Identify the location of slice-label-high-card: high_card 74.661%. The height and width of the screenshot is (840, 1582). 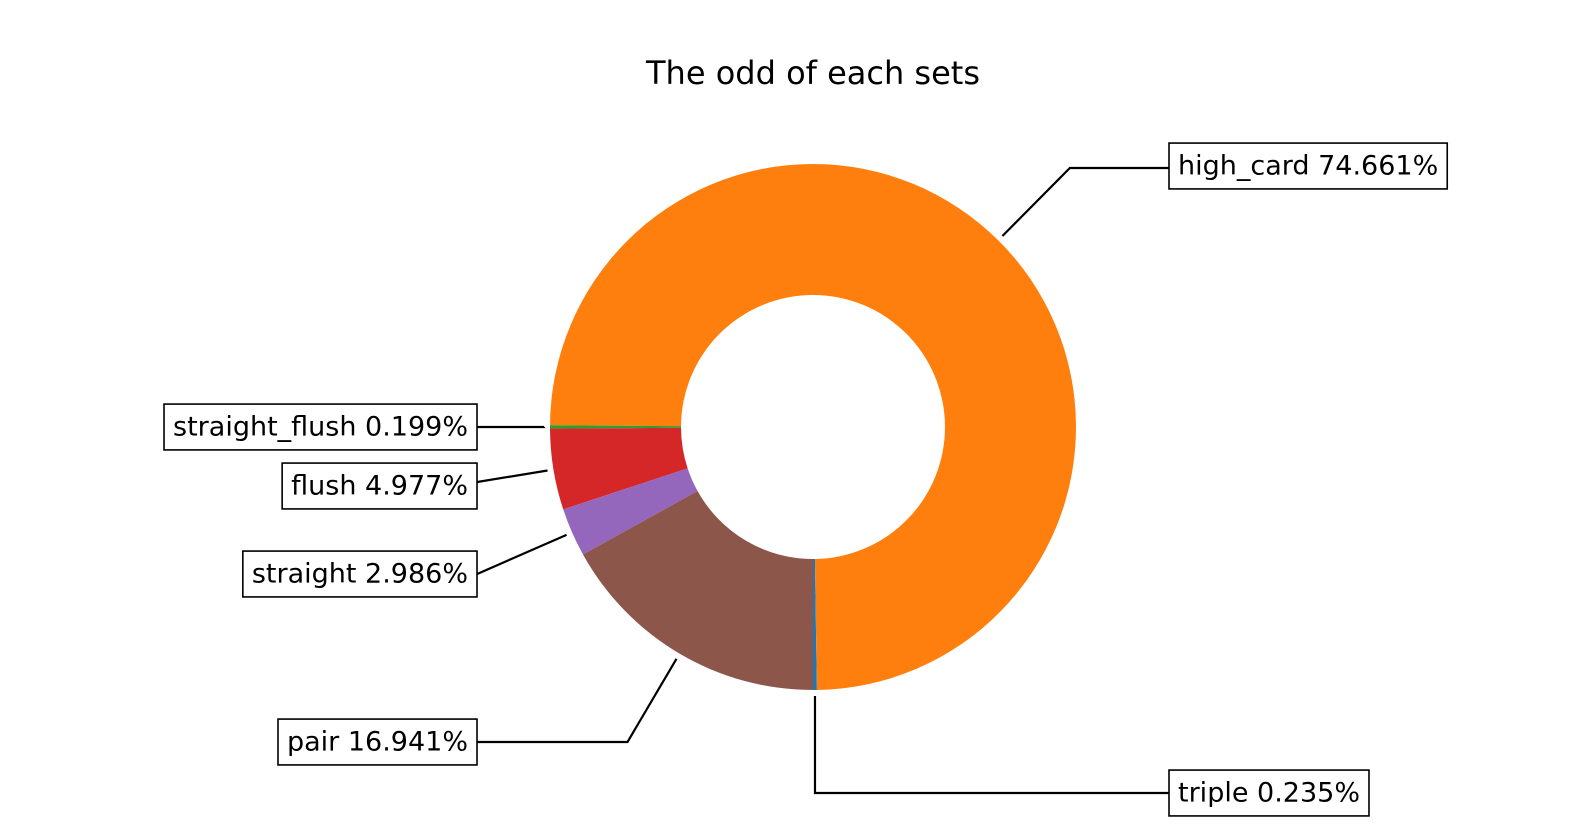
(1308, 166).